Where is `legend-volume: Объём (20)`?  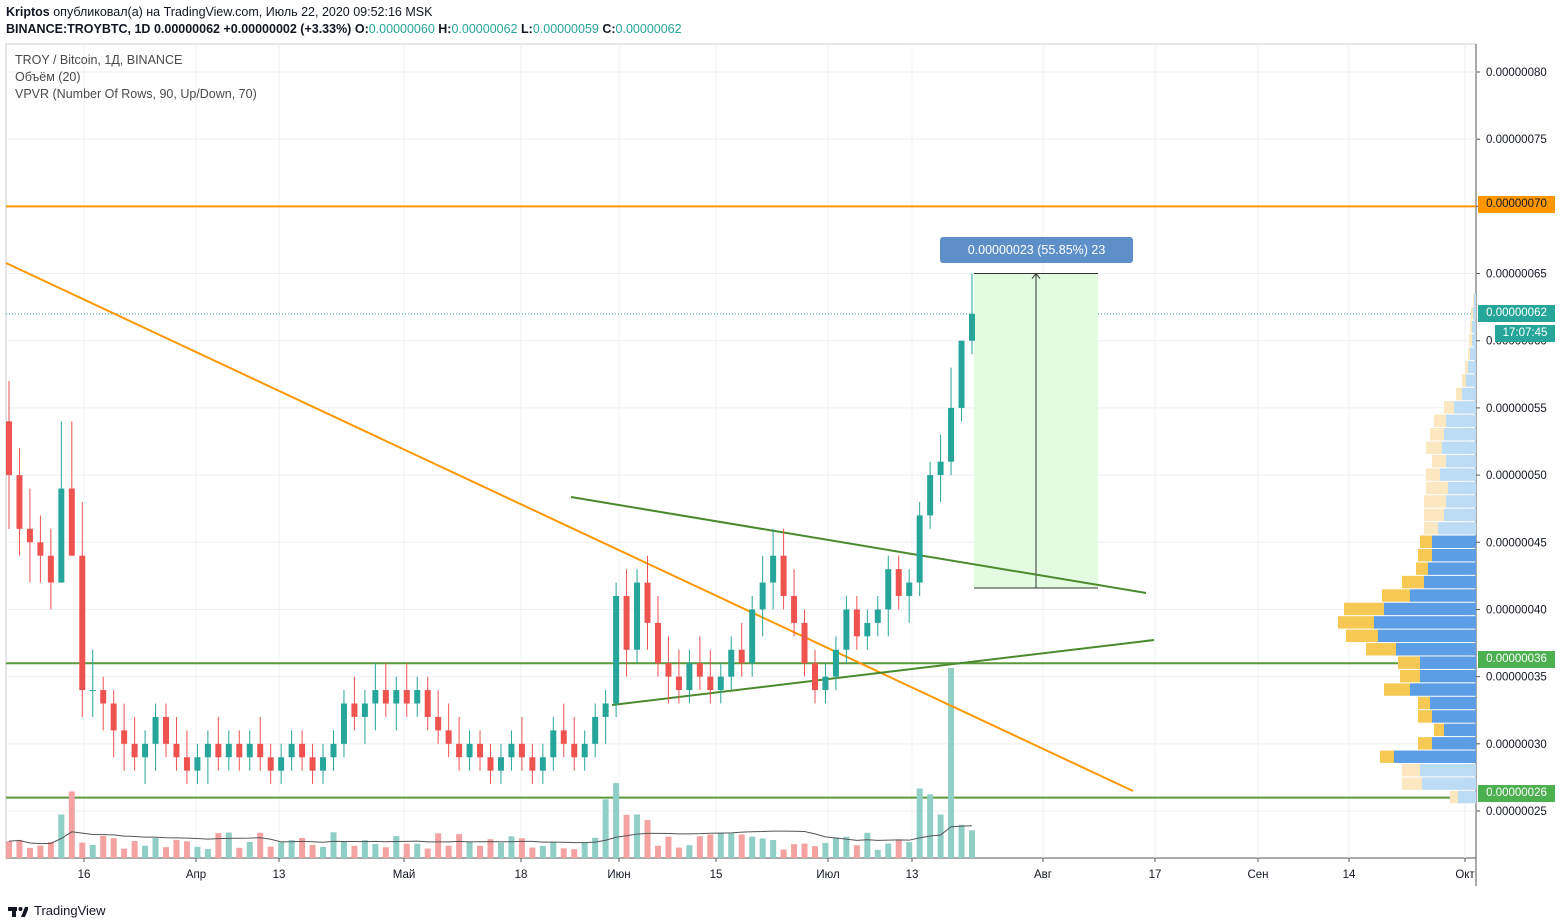
legend-volume: Объём (20) is located at coordinates (48, 77).